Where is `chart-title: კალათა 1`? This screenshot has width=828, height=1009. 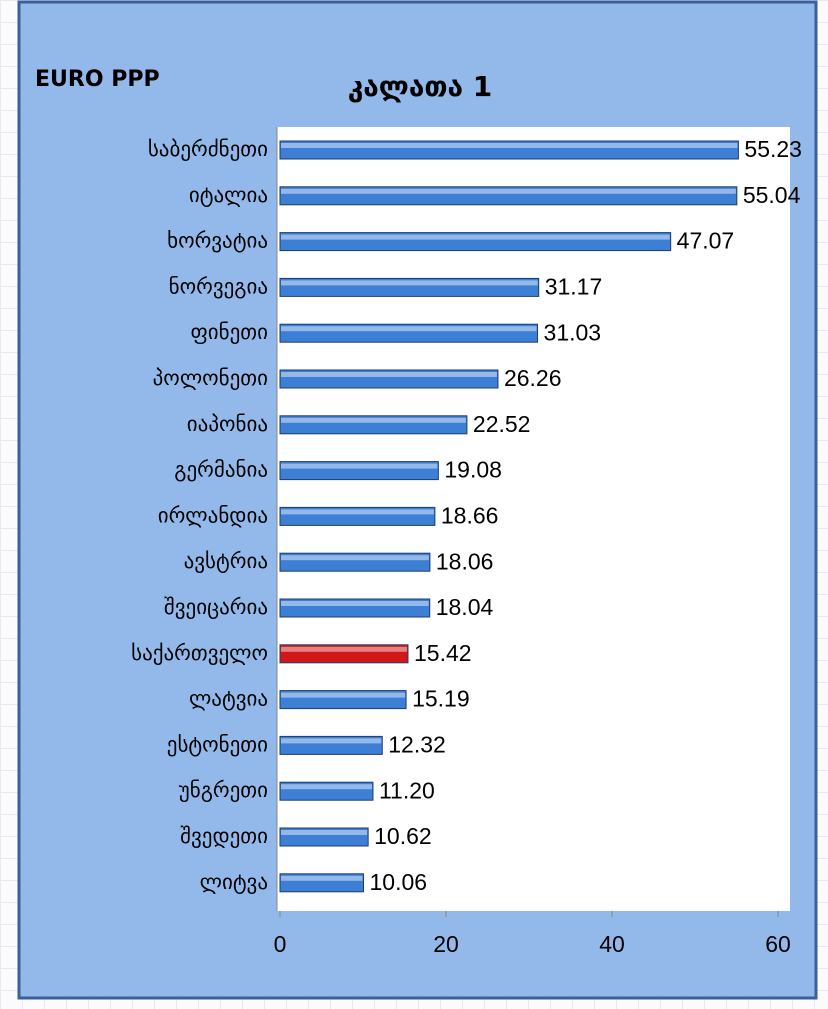
chart-title: კალათა 1 is located at coordinates (420, 86).